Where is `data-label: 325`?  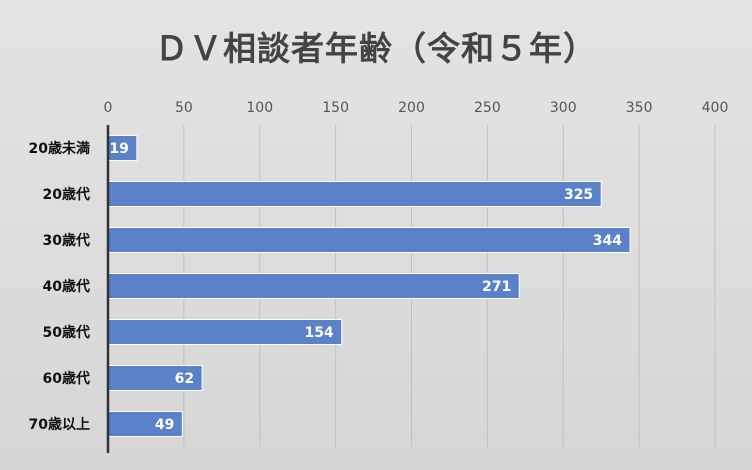 data-label: 325 is located at coordinates (578, 195).